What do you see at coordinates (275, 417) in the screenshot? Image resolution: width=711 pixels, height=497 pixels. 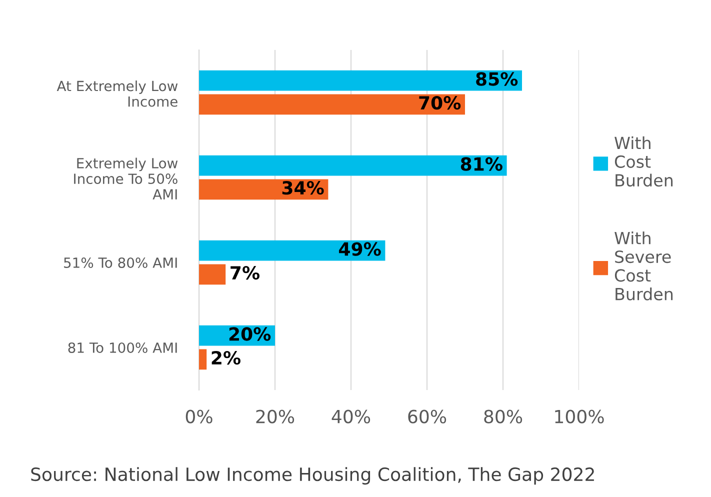 I see `x-tick-label: 20%` at bounding box center [275, 417].